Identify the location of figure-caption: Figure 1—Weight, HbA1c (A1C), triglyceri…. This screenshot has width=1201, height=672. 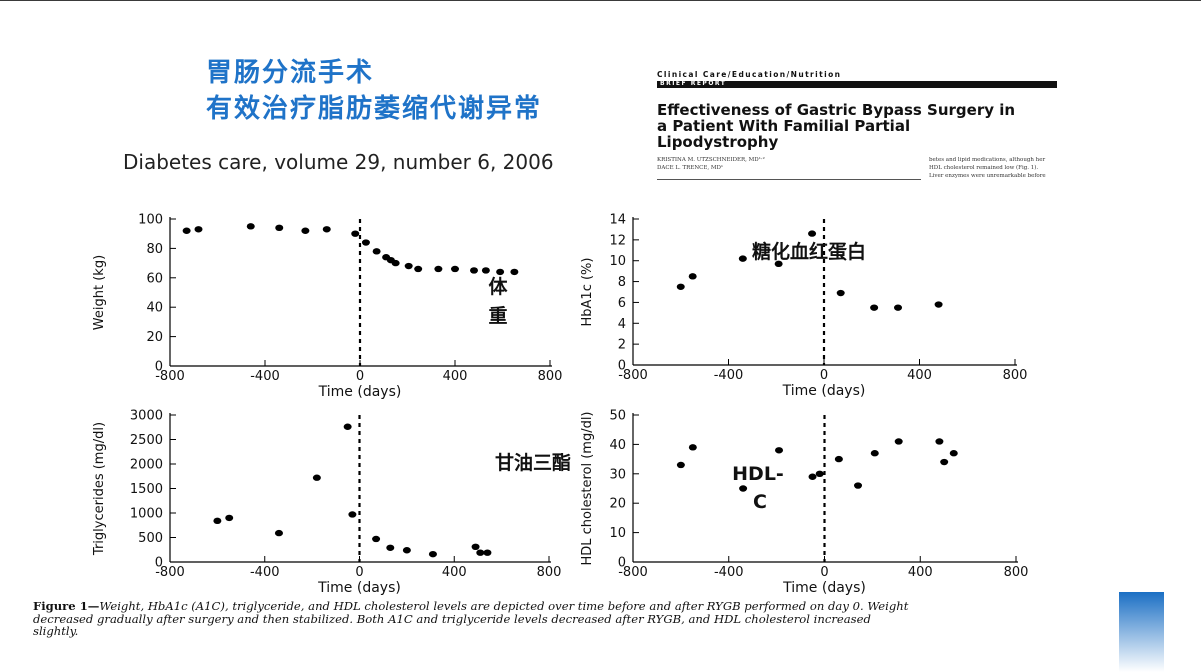
(568, 619).